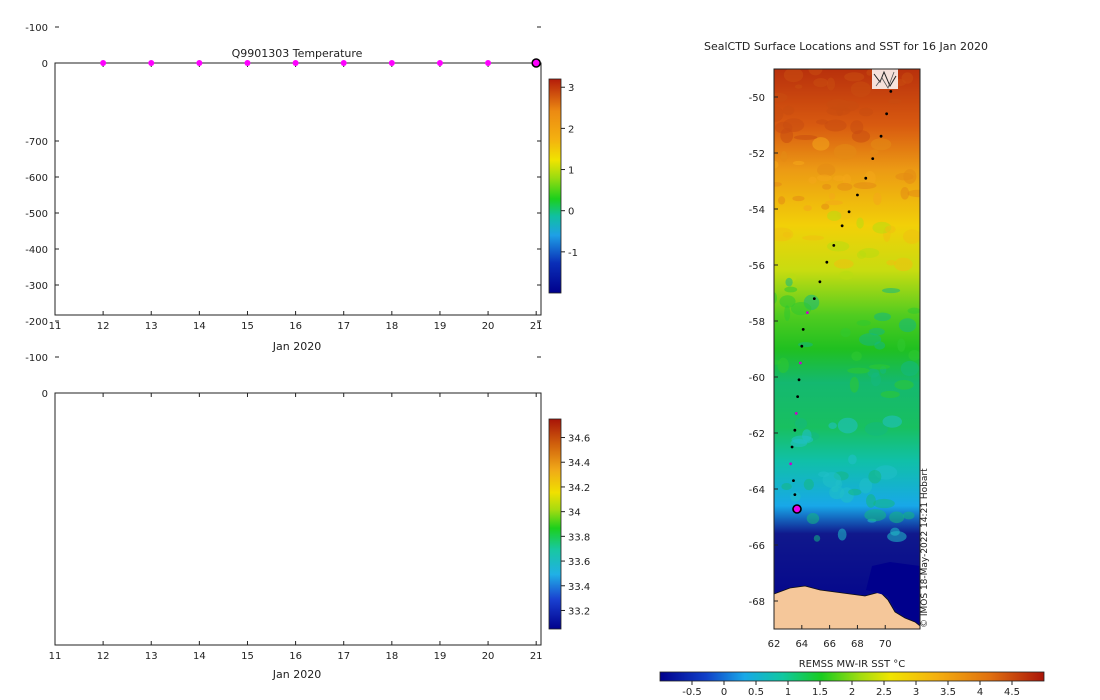  Describe the element at coordinates (199, 326) in the screenshot. I see `temperature-x-tick-label: 14` at that location.